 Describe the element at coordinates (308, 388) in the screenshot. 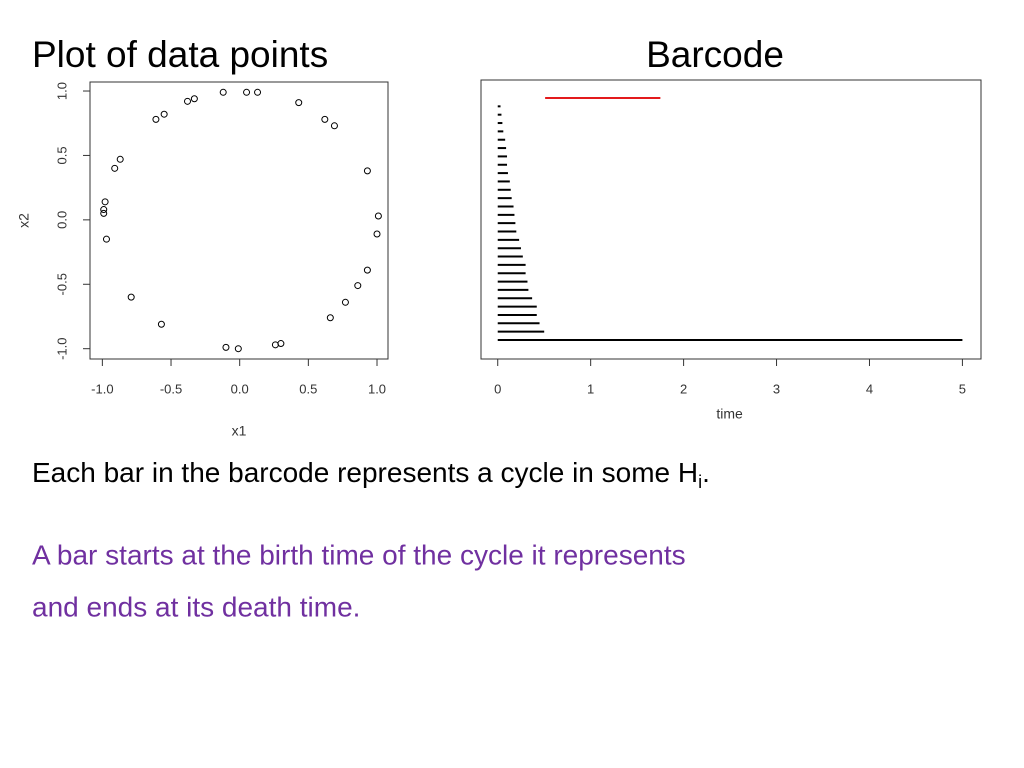

I see `x-tick-label: 0.5` at that location.